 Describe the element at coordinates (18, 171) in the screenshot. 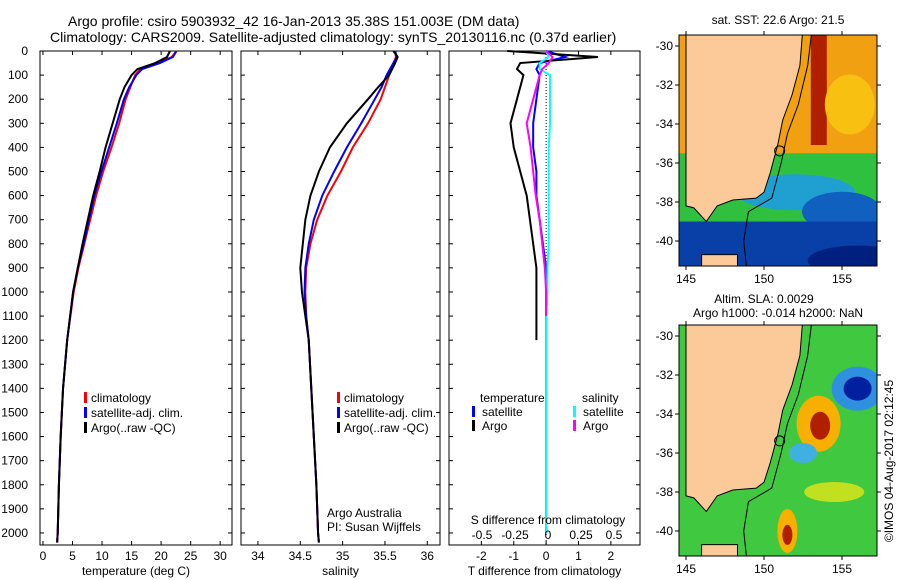

I see `depth-tick-label: 500` at that location.